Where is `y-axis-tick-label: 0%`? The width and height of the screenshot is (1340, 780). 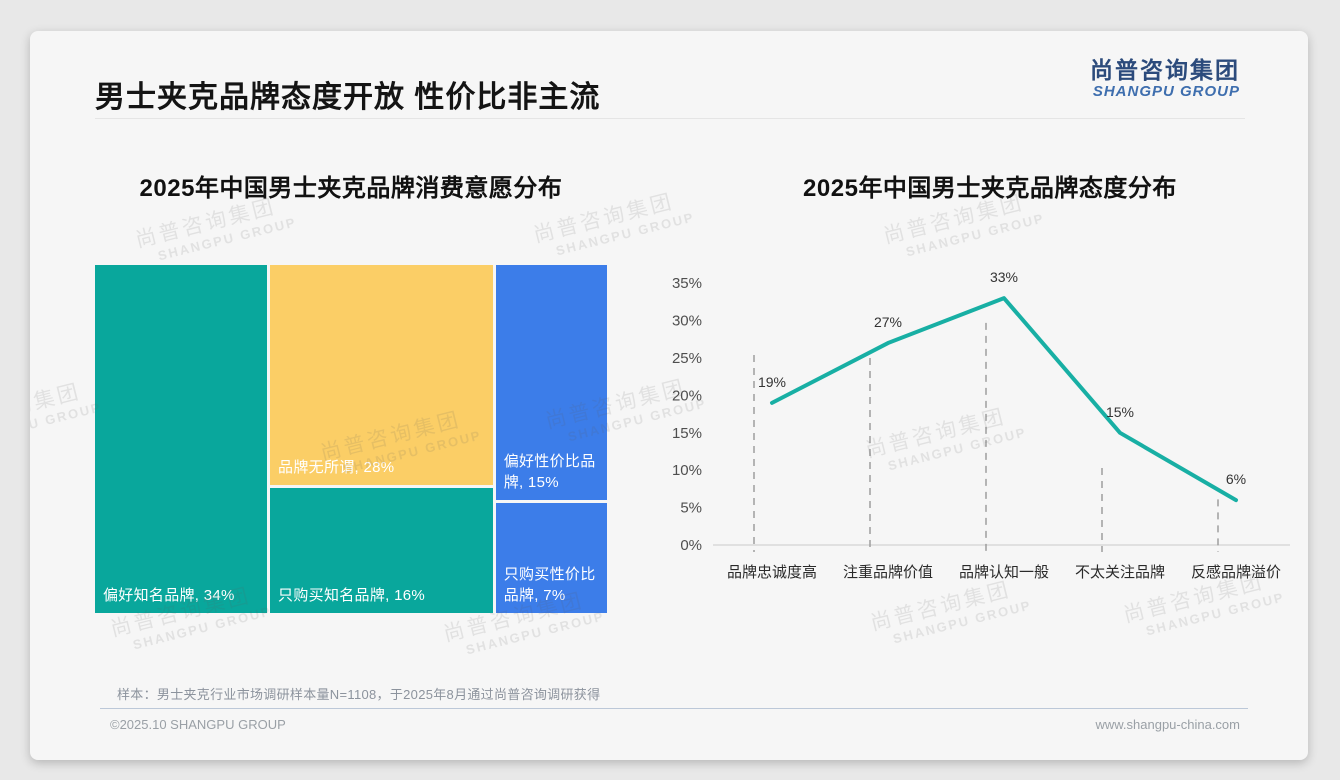 y-axis-tick-label: 0% is located at coordinates (691, 545).